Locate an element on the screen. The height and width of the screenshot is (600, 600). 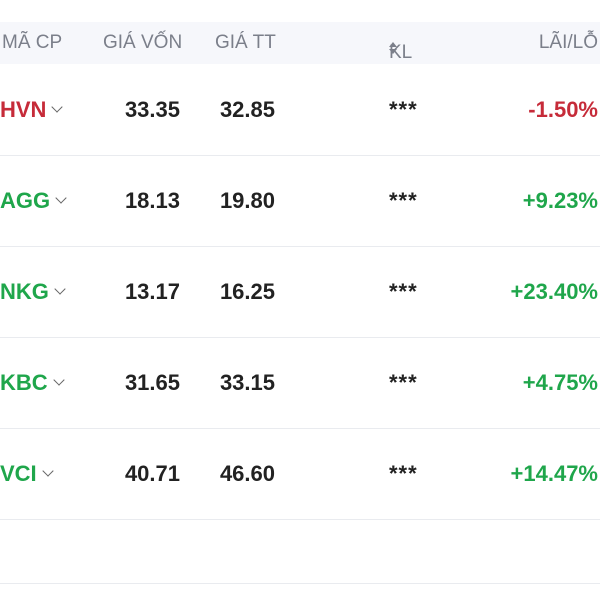
market-price: 32.85 is located at coordinates (247, 109).